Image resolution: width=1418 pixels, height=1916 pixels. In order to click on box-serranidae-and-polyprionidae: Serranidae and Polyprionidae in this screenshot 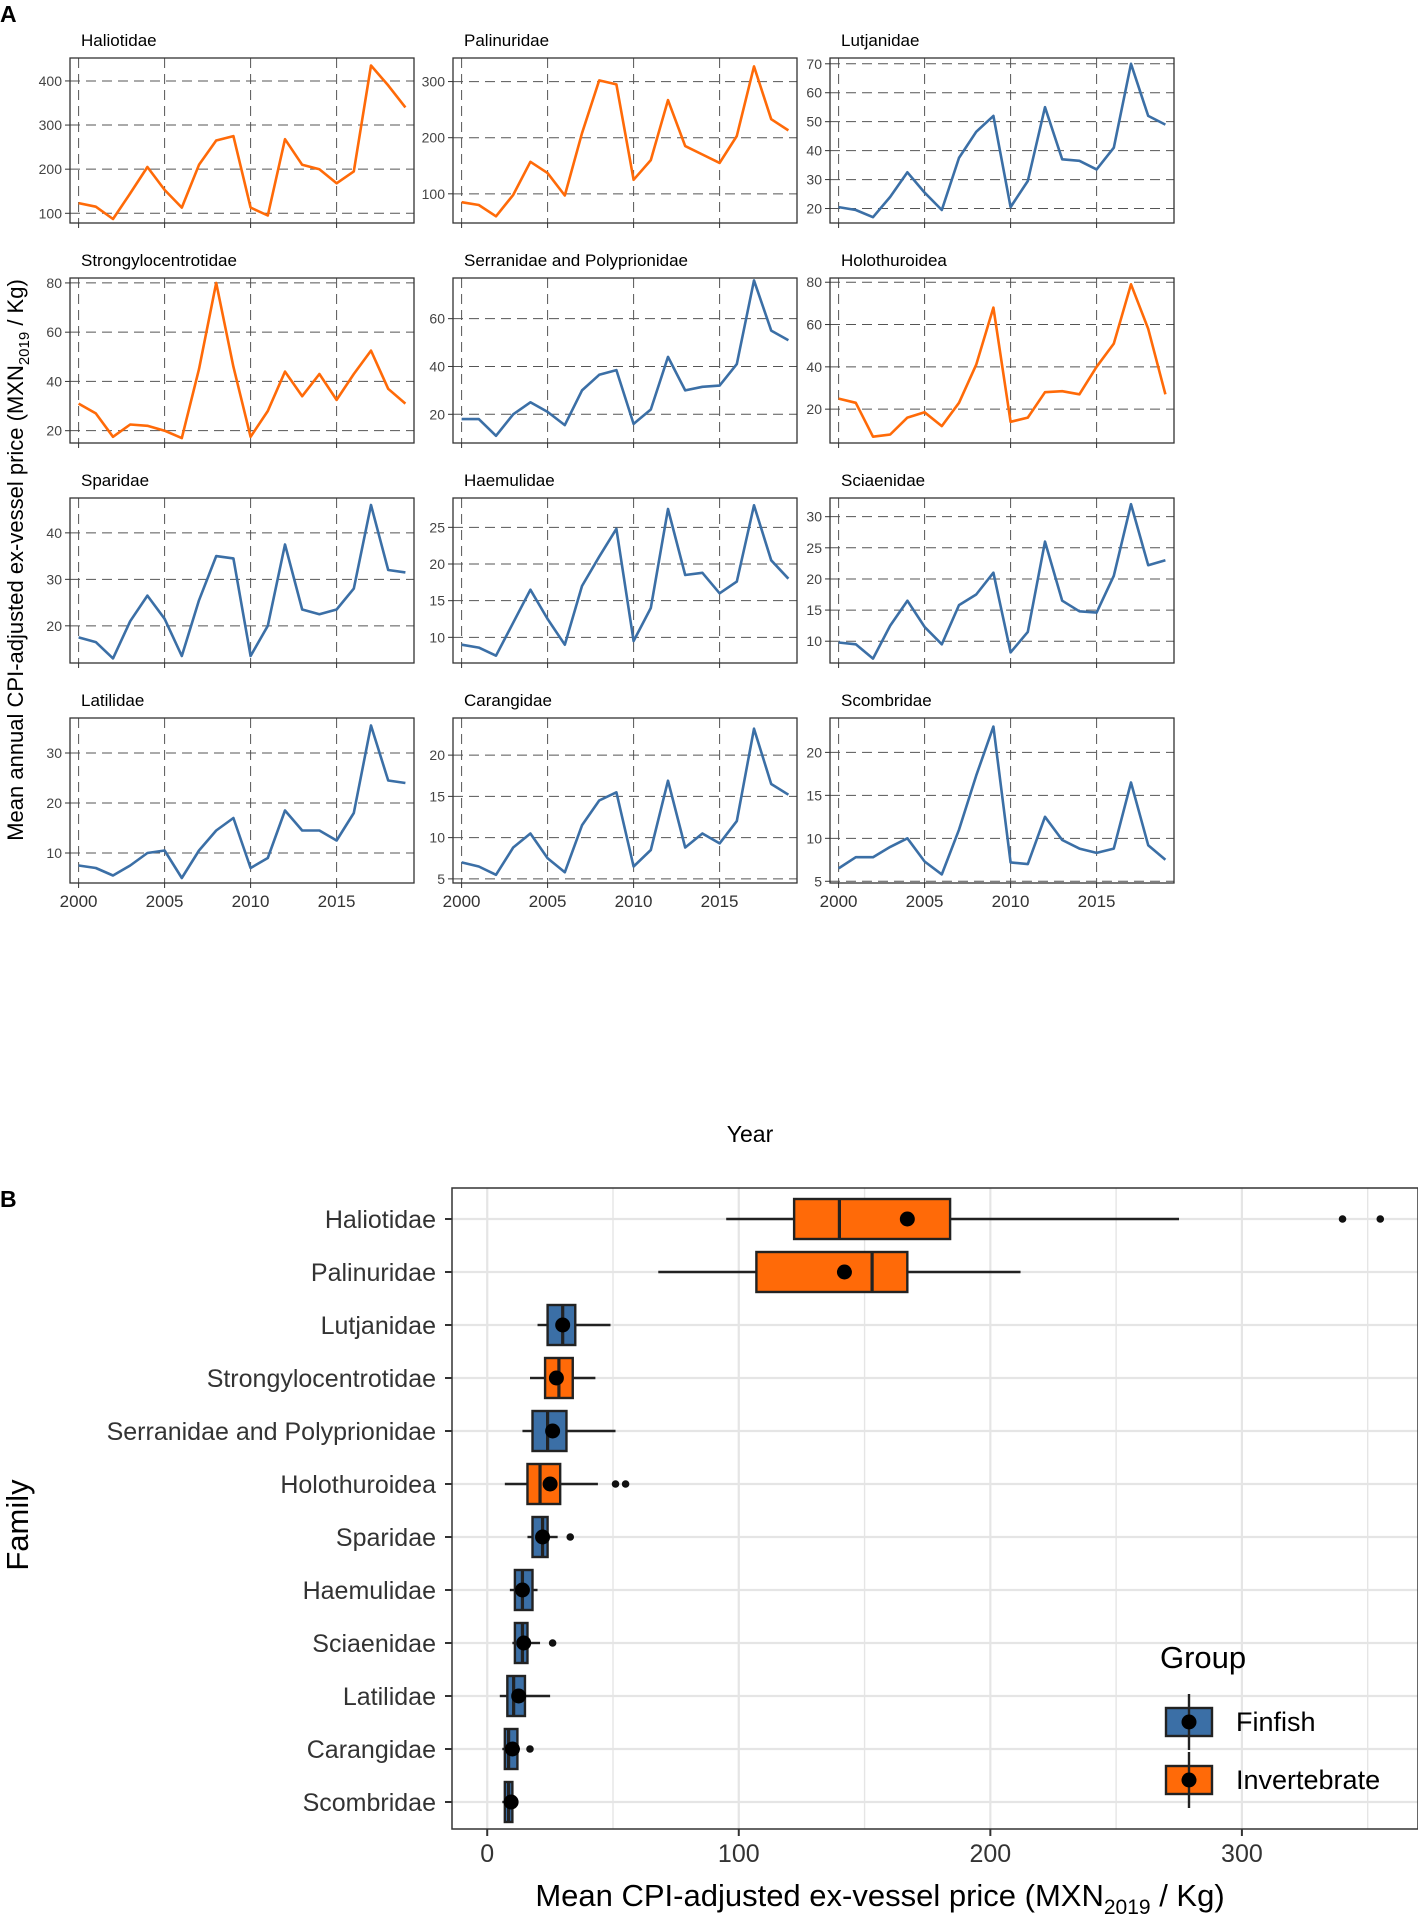, I will do `click(361, 1431)`.